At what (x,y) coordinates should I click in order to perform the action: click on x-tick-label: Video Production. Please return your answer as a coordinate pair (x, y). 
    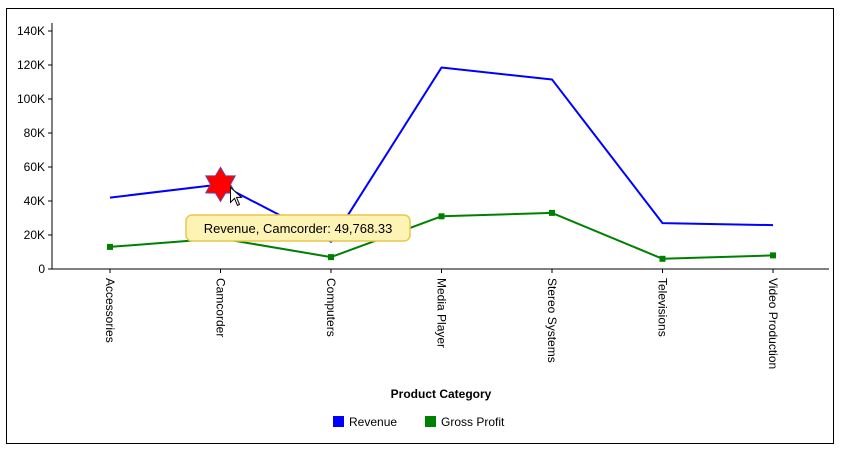
    Looking at the image, I should click on (773, 323).